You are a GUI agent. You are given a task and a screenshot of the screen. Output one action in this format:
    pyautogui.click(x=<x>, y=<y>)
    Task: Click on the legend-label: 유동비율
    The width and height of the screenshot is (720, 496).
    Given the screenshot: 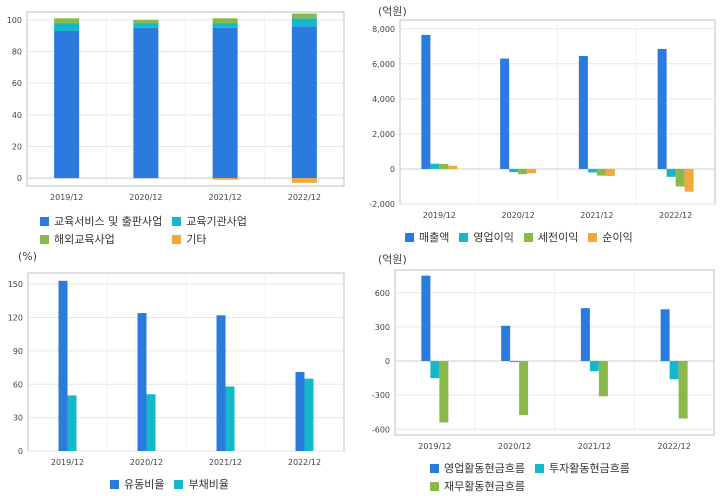 What is the action you would take?
    pyautogui.click(x=144, y=484)
    